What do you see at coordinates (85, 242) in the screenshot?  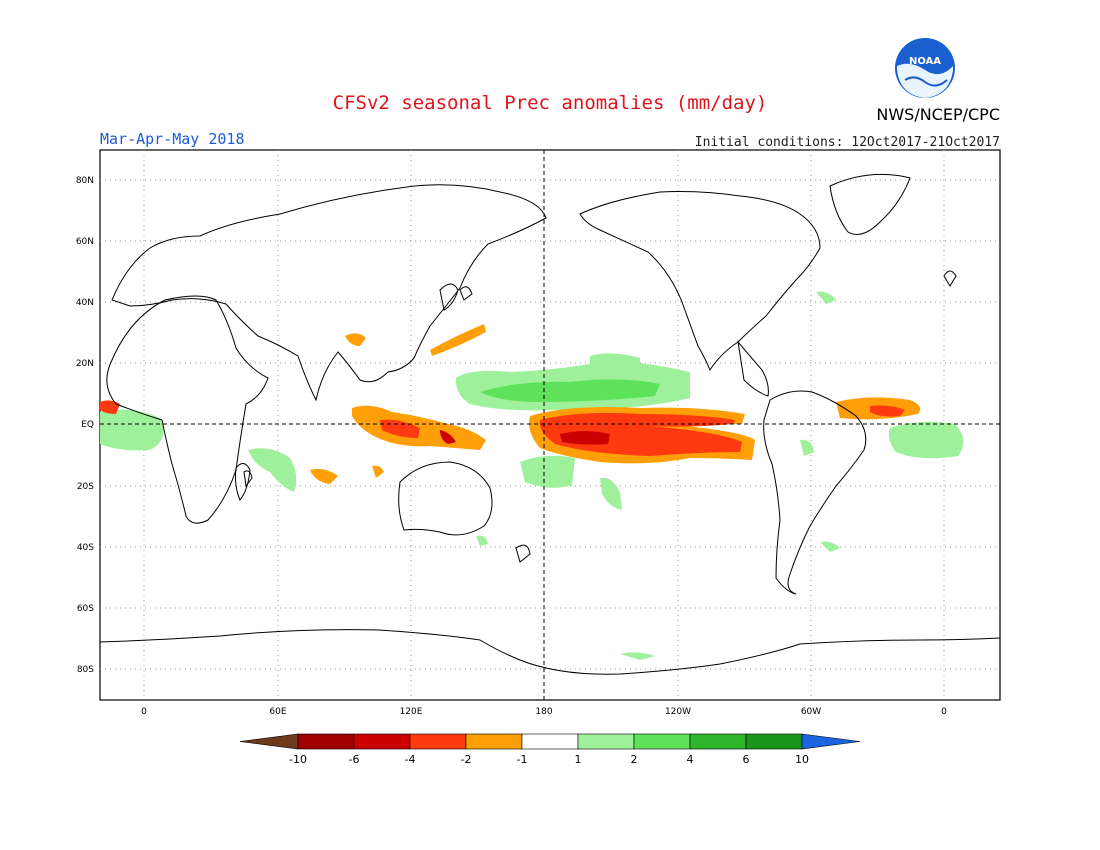 I see `lat-label: 60N` at bounding box center [85, 242].